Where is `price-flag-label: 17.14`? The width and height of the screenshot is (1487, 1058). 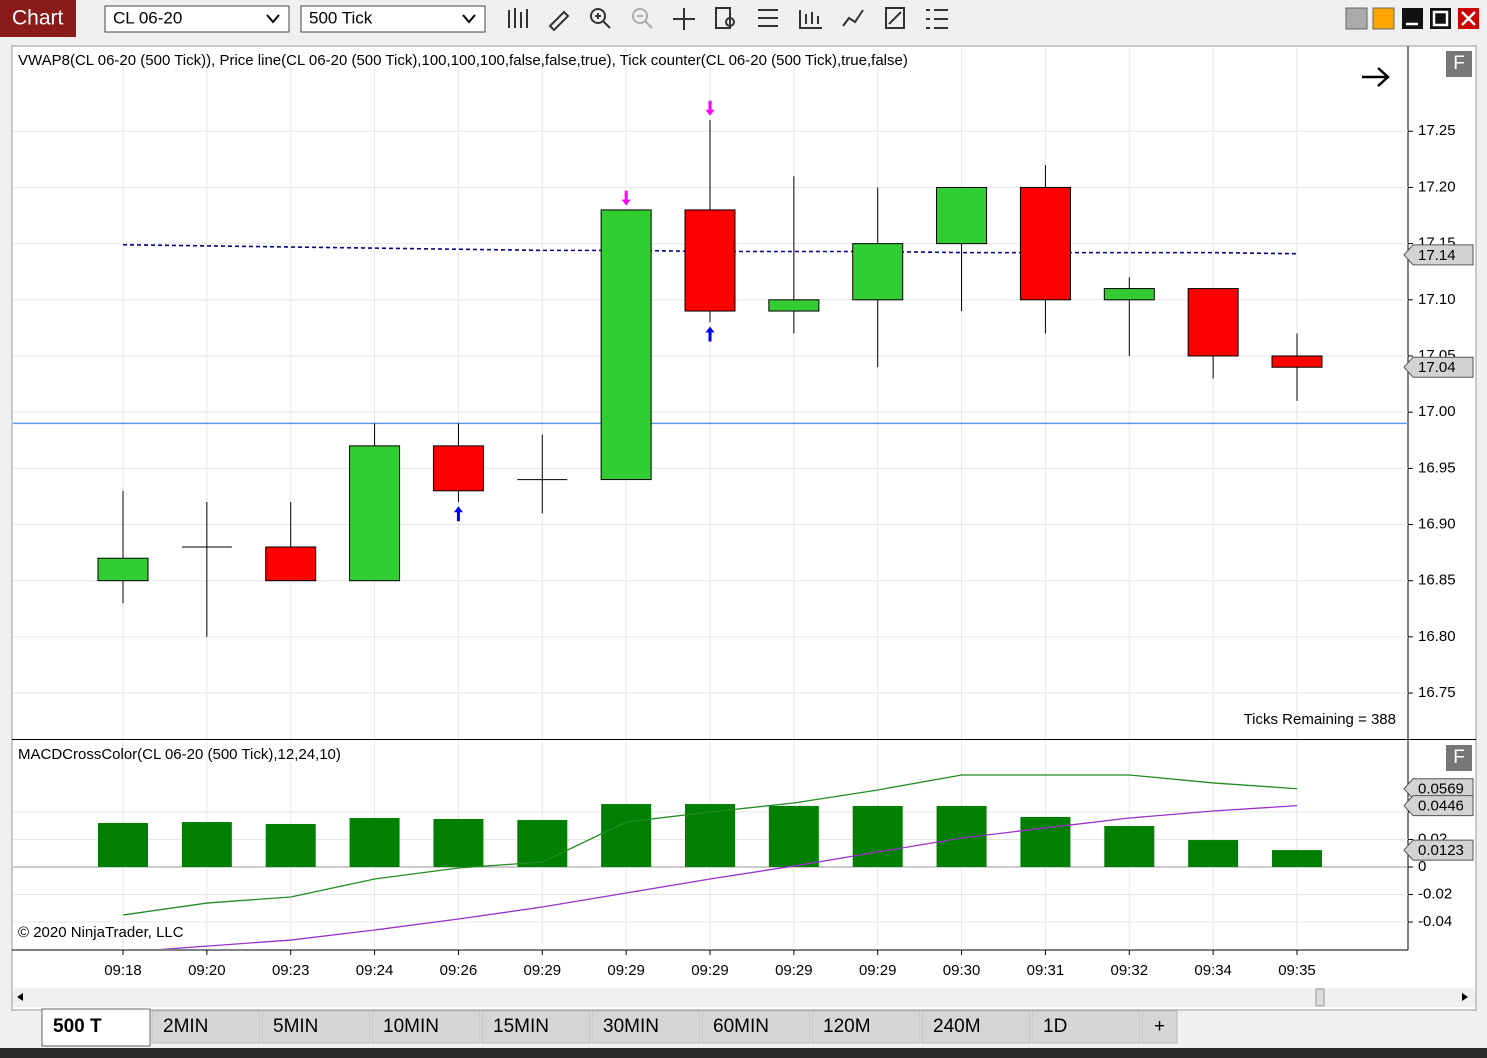
price-flag-label: 17.14 is located at coordinates (1437, 255).